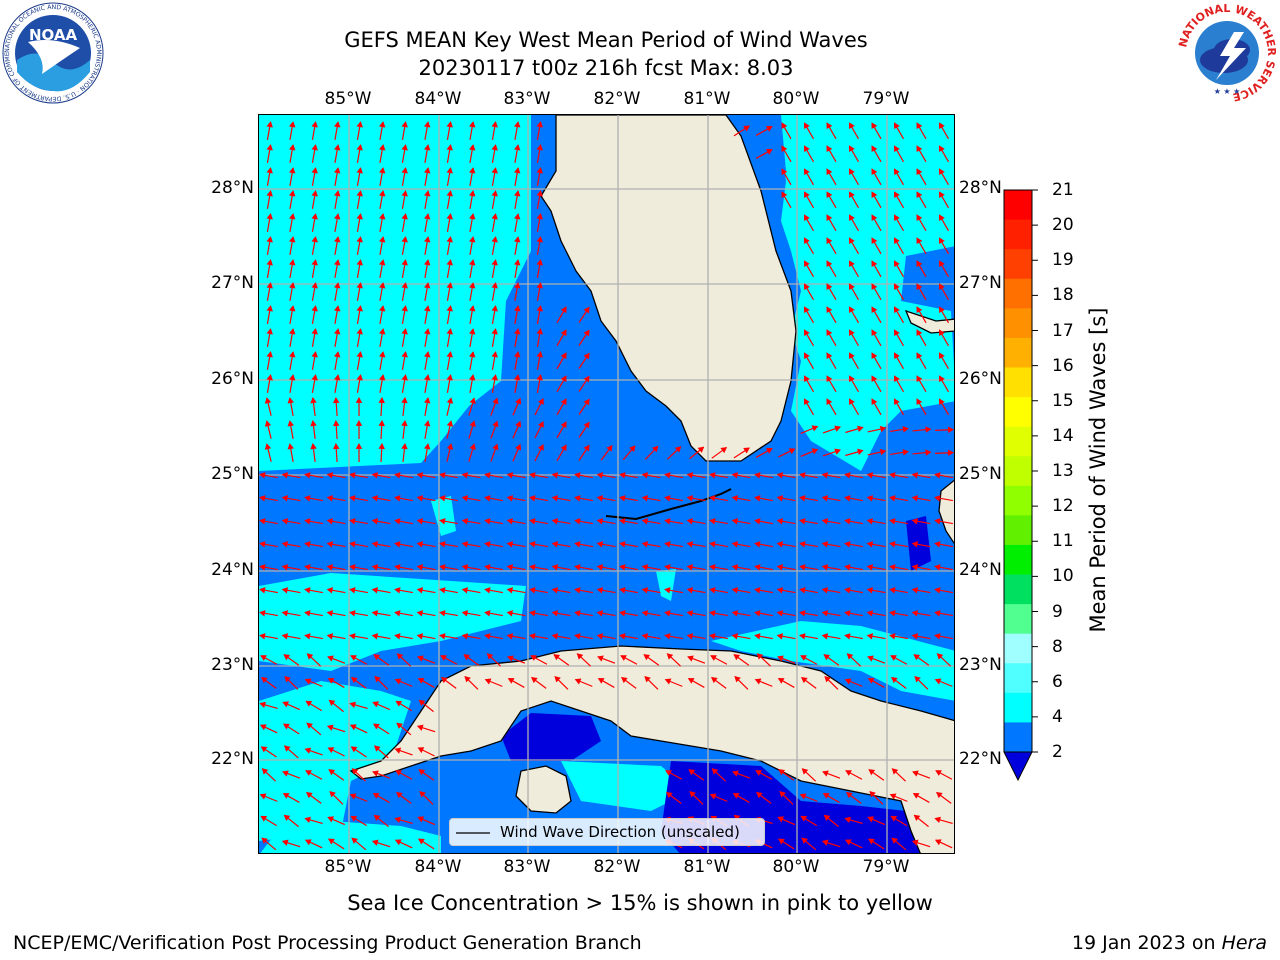 This screenshot has height=960, width=1280. Describe the element at coordinates (1063, 576) in the screenshot. I see `colorbar-tick-label: 10` at that location.